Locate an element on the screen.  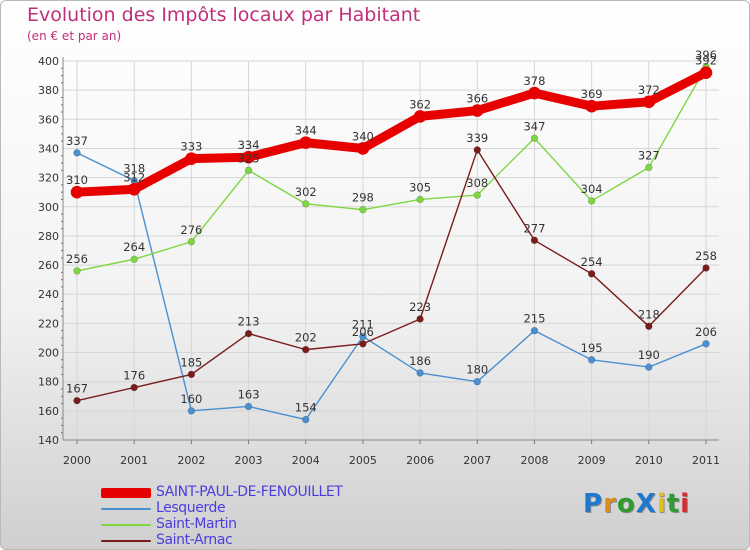
logo-letter: i is located at coordinates (685, 504).